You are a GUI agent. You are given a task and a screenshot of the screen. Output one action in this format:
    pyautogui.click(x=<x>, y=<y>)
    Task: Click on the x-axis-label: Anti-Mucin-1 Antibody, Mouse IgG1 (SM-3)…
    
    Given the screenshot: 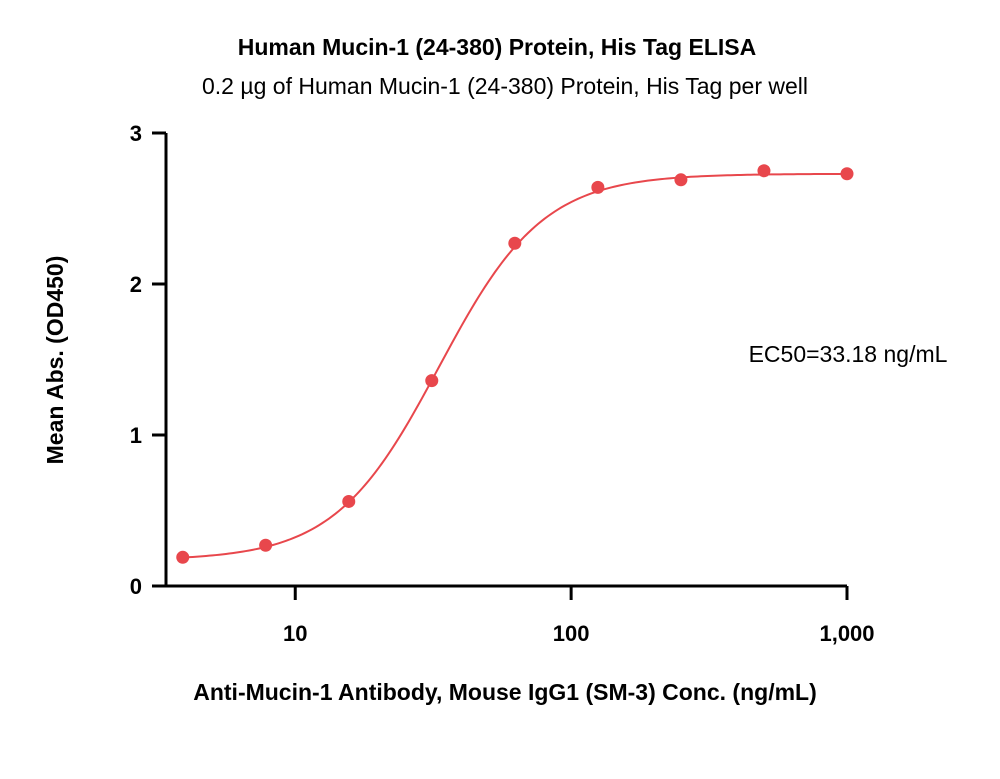 What is the action you would take?
    pyautogui.click(x=505, y=692)
    